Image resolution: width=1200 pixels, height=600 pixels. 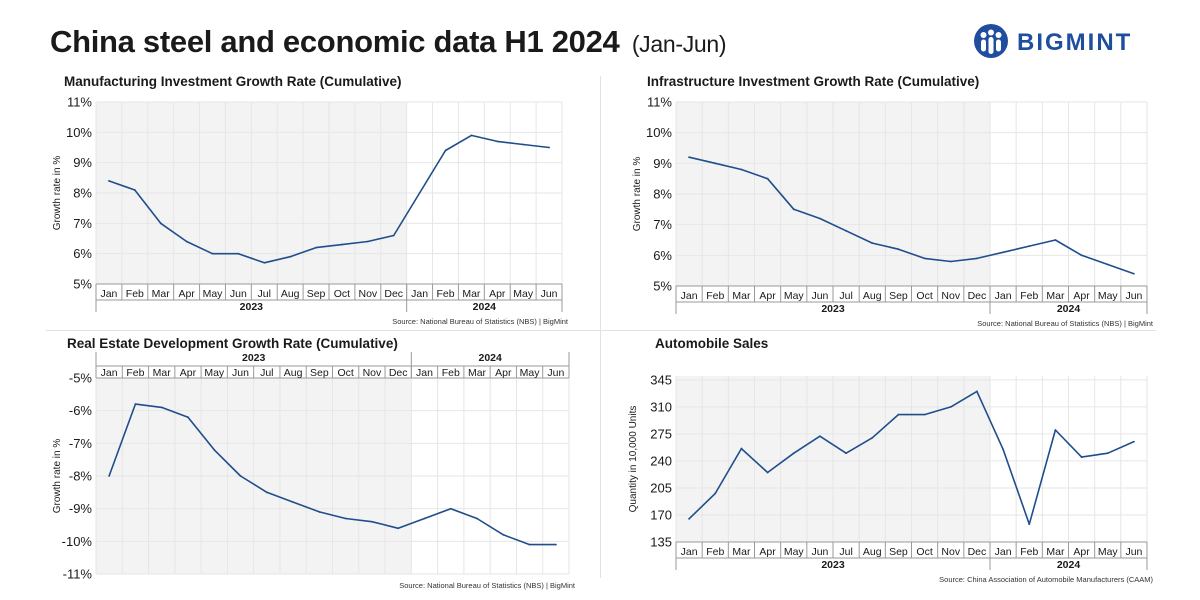 What do you see at coordinates (81, 443) in the screenshot?
I see `y-tick-label: -7%` at bounding box center [81, 443].